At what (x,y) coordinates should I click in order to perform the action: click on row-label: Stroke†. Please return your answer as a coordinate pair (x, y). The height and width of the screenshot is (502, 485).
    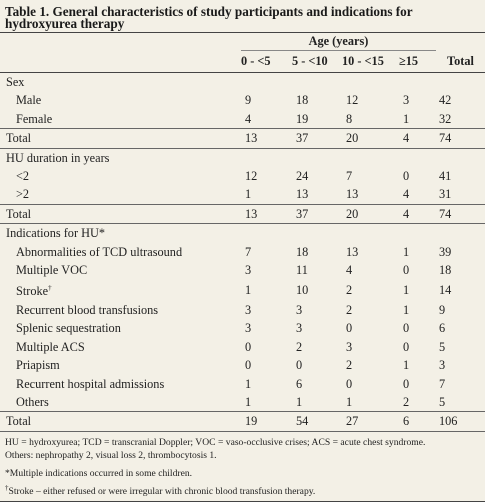
    Looking at the image, I should click on (120, 290).